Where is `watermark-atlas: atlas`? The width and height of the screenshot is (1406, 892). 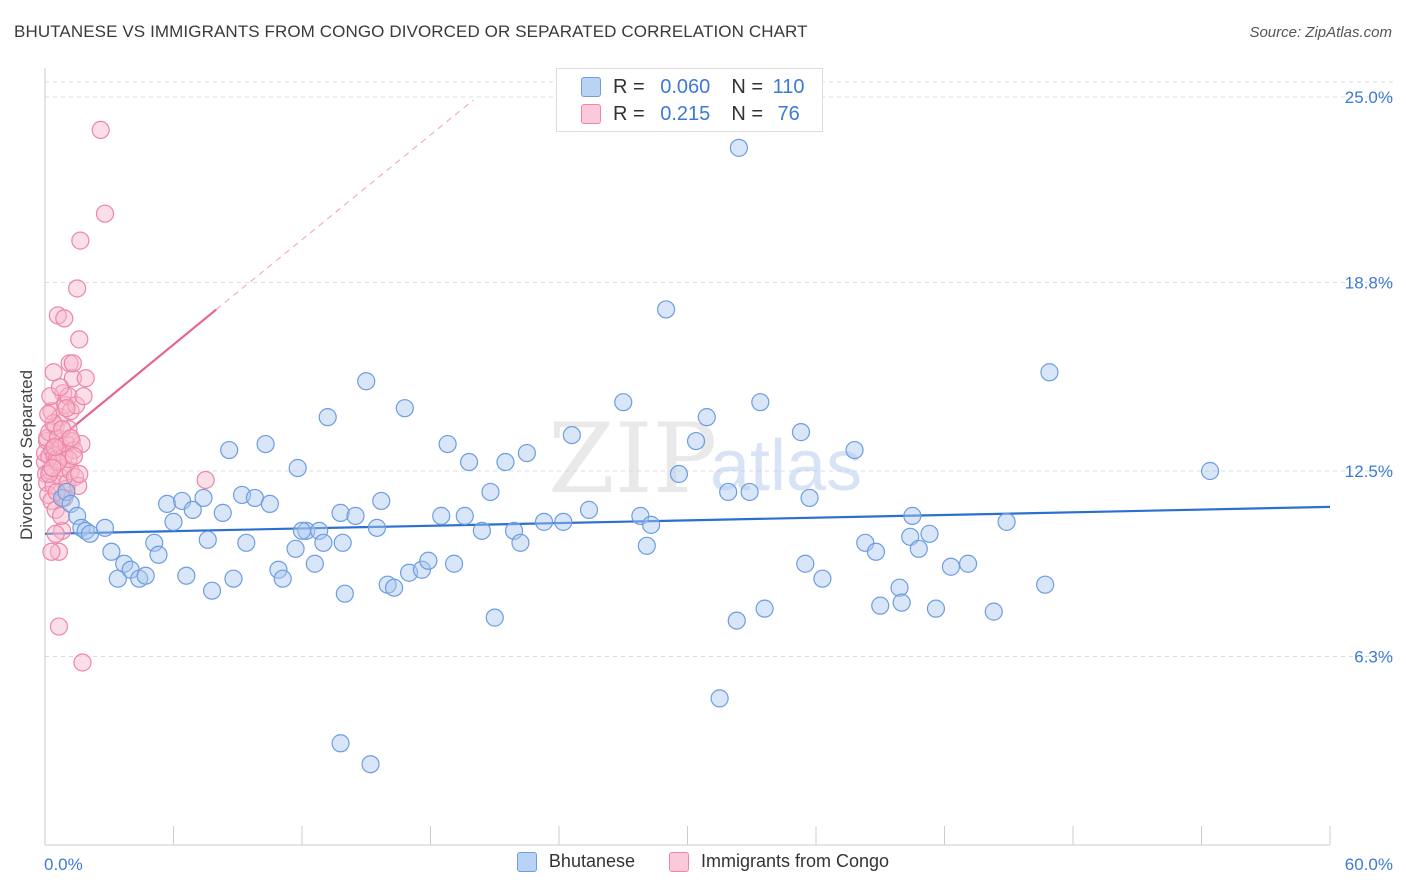
watermark-atlas: atlas is located at coordinates (786, 466).